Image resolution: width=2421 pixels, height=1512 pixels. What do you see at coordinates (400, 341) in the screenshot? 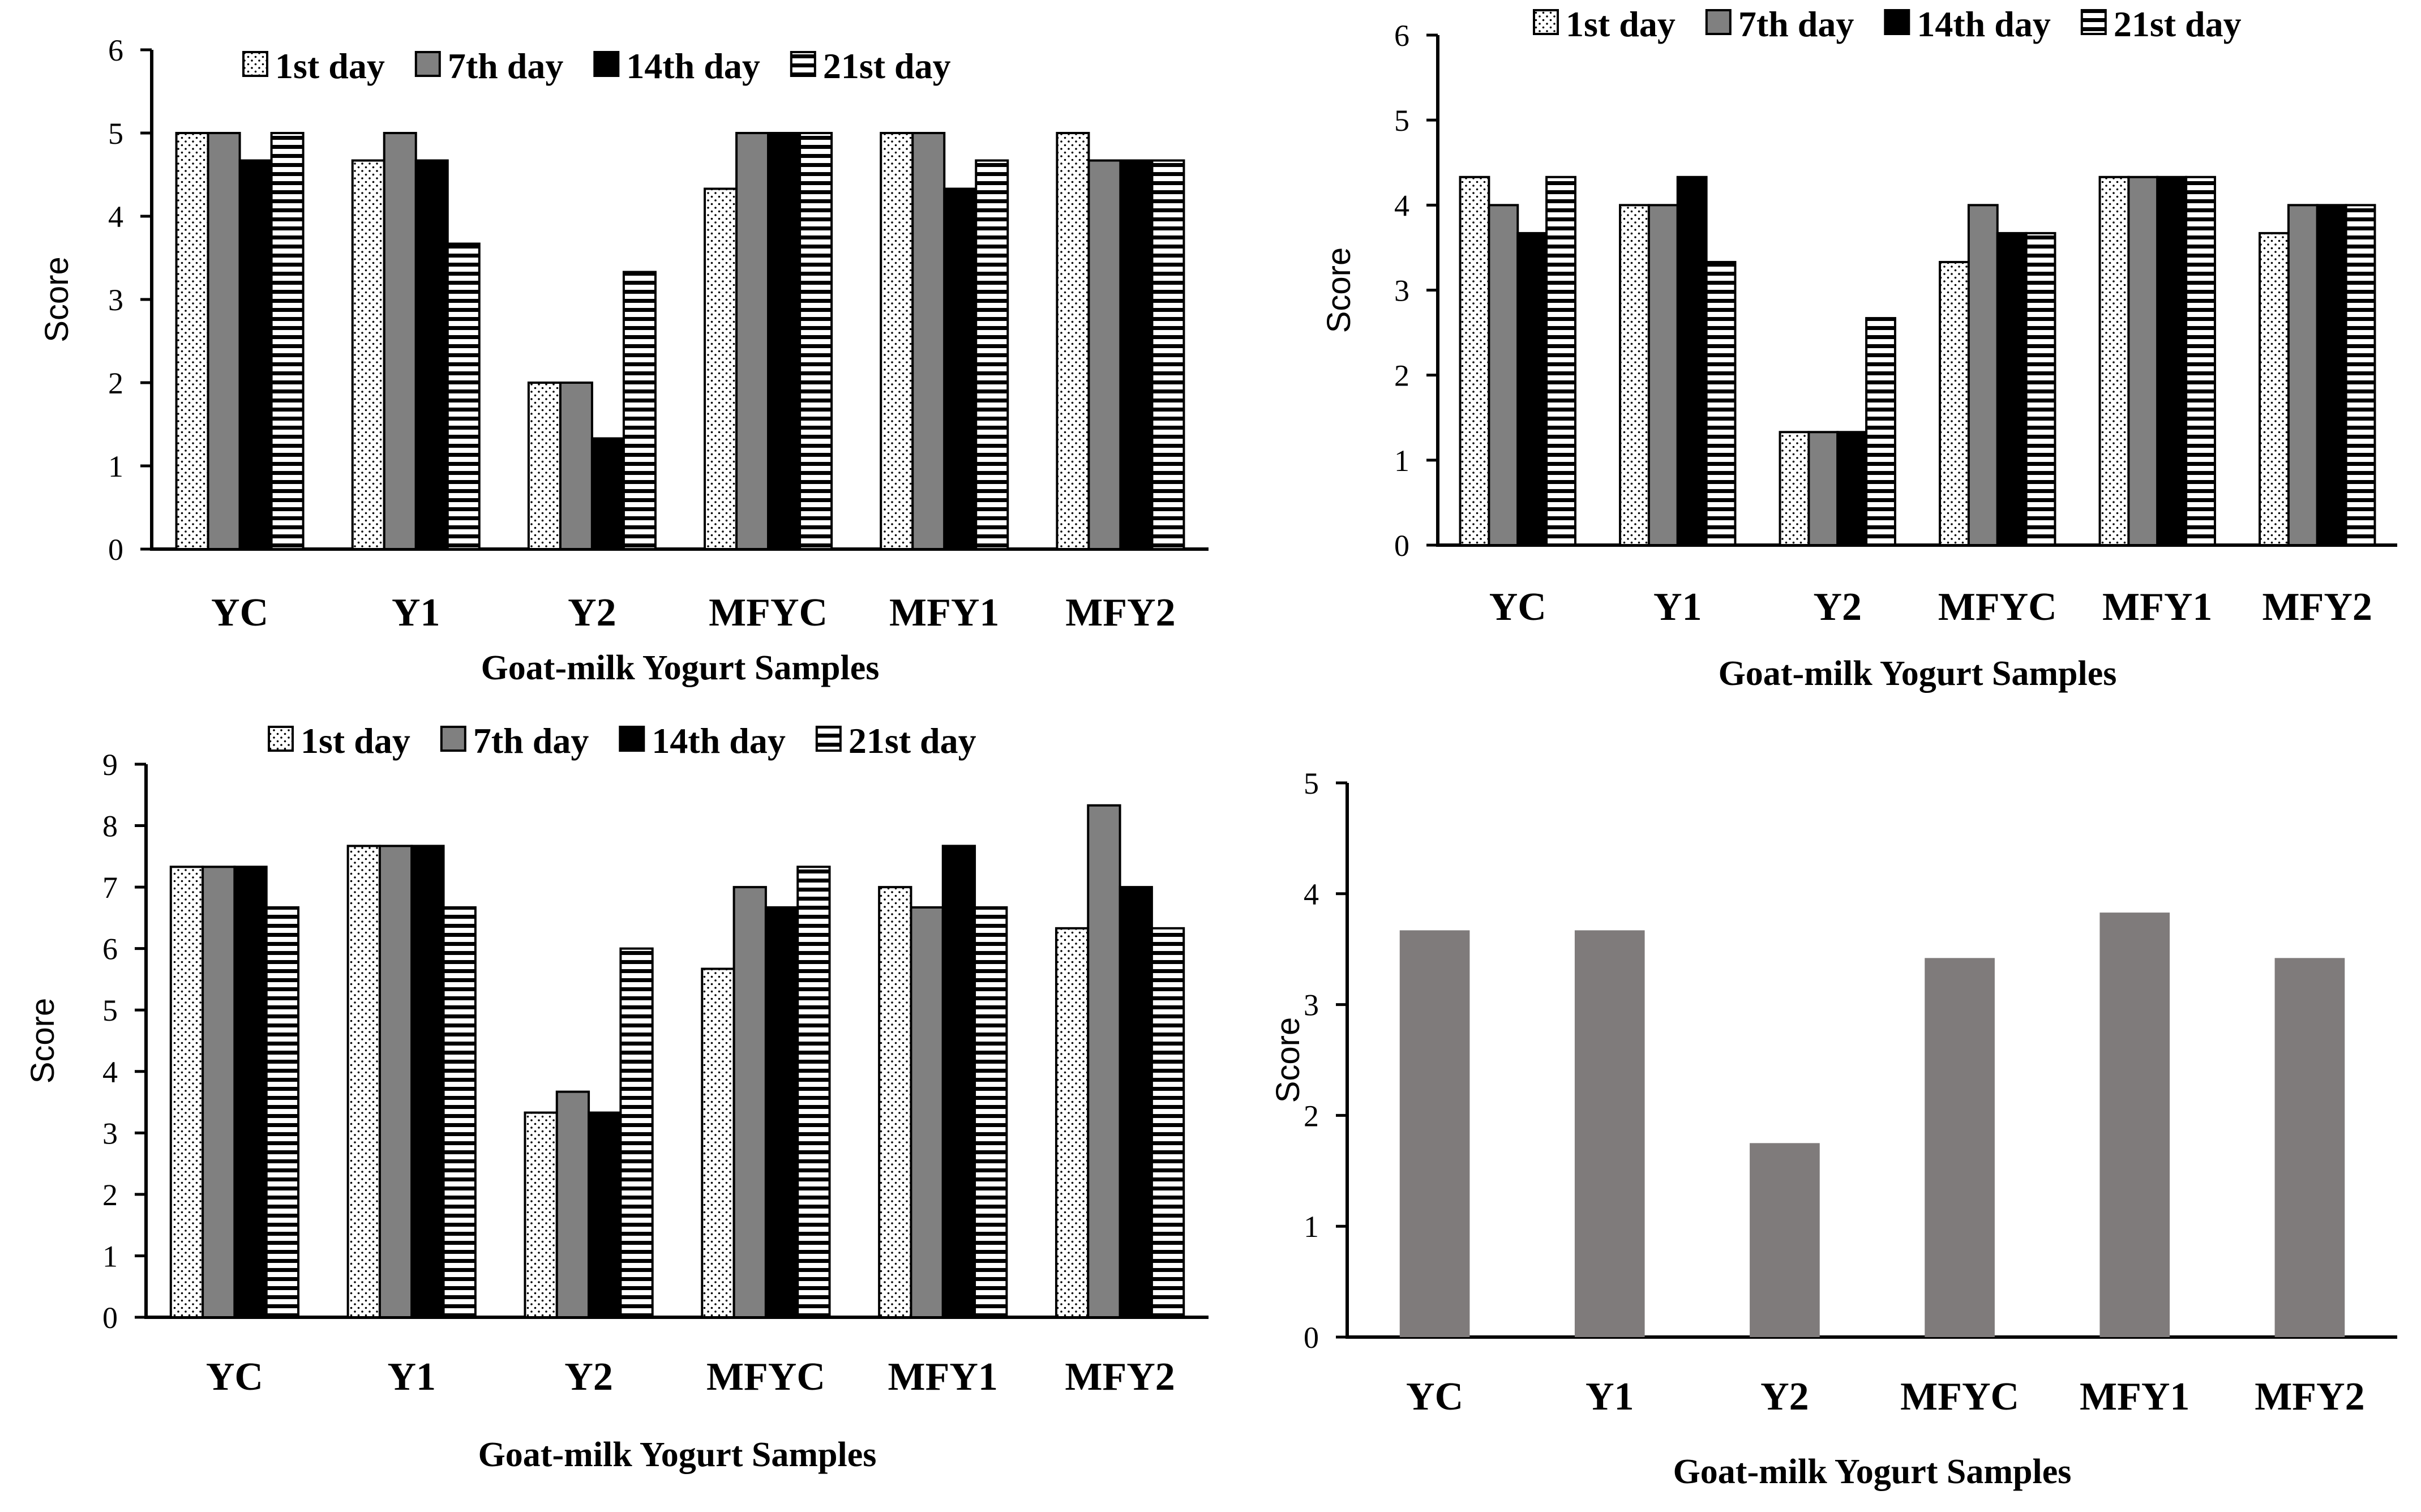
I see `bar-y1-7th-day` at bounding box center [400, 341].